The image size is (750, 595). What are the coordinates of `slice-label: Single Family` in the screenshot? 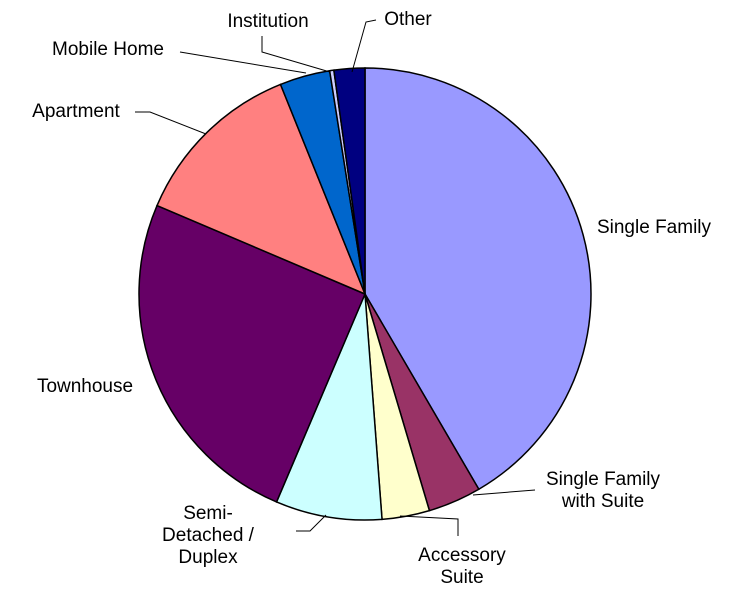 It's located at (654, 227).